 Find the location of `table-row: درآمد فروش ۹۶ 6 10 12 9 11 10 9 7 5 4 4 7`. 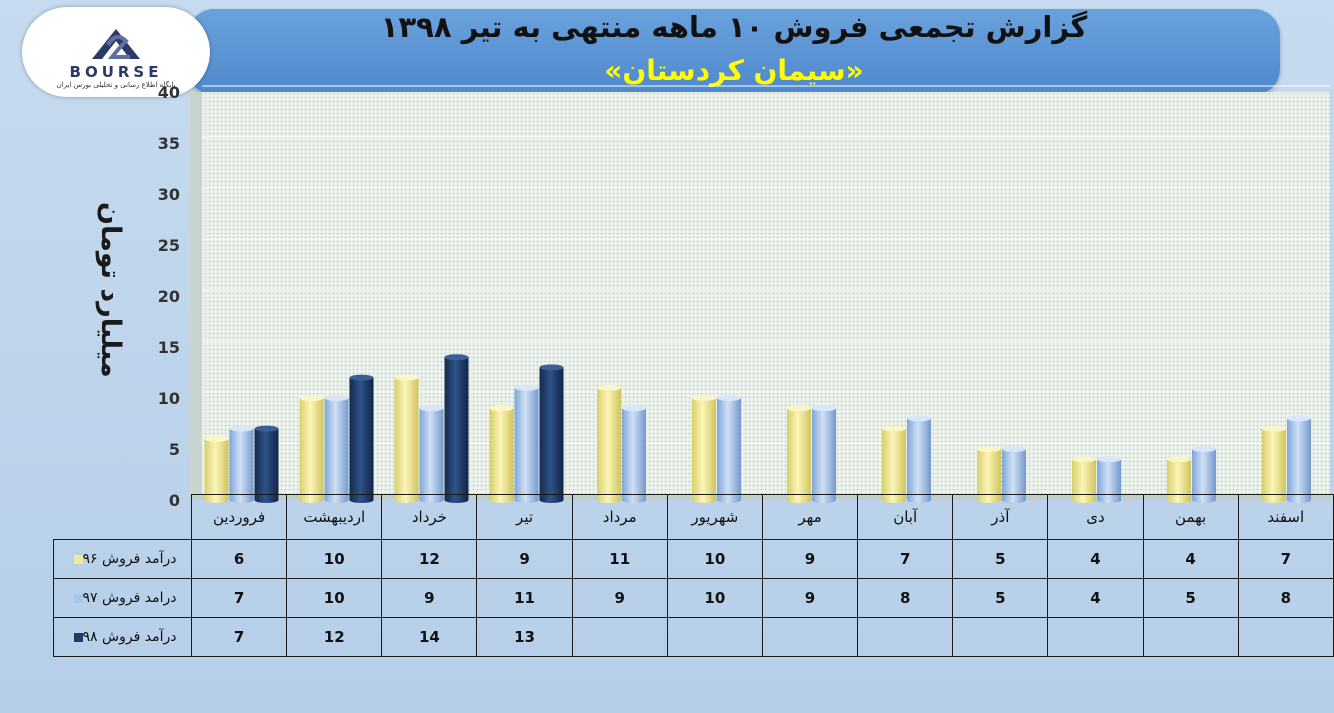

table-row: درآمد فروش ۹۶ 6 10 12 9 11 10 9 7 5 4 4 7 is located at coordinates (693, 559).